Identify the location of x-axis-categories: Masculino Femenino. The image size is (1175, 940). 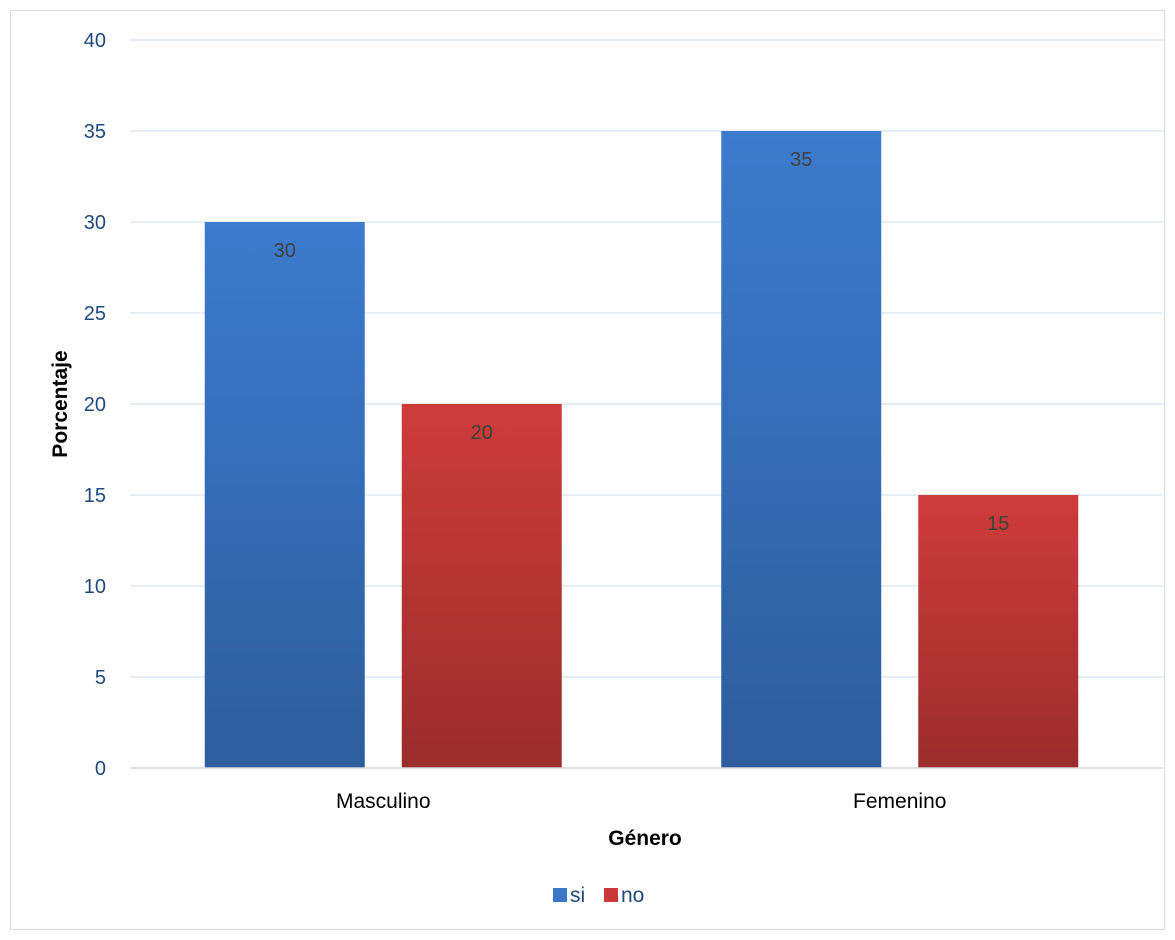
(641, 801).